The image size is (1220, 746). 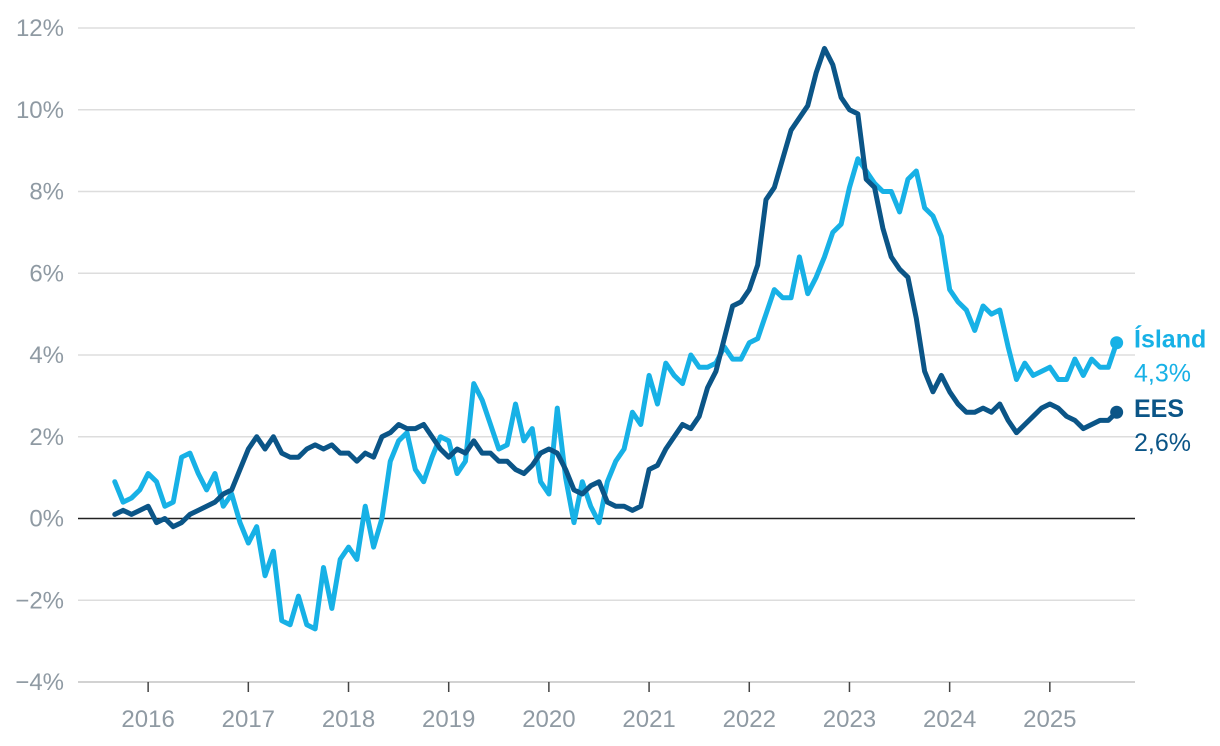 What do you see at coordinates (648, 719) in the screenshot?
I see `x-tick-label: 2021` at bounding box center [648, 719].